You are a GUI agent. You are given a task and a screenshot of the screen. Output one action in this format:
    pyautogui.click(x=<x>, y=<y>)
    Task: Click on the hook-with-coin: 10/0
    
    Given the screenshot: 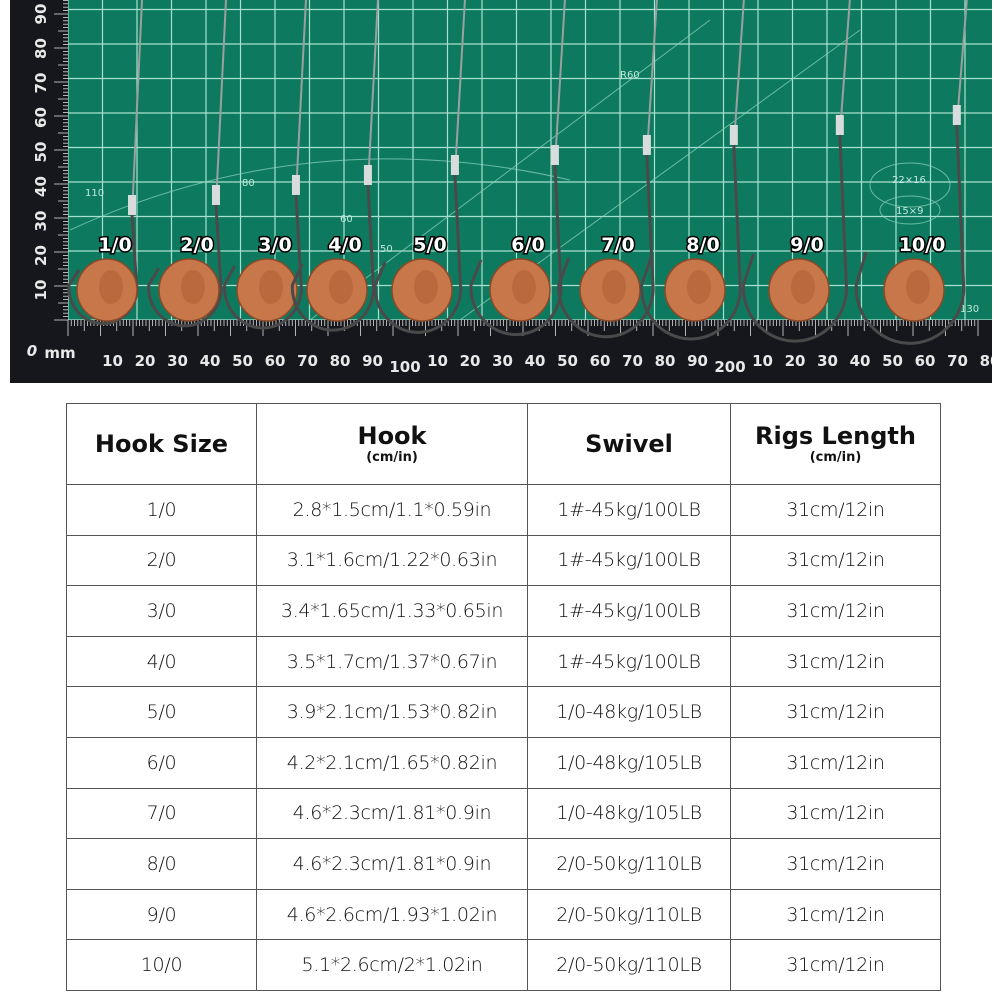 What is the action you would take?
    pyautogui.click(x=911, y=172)
    